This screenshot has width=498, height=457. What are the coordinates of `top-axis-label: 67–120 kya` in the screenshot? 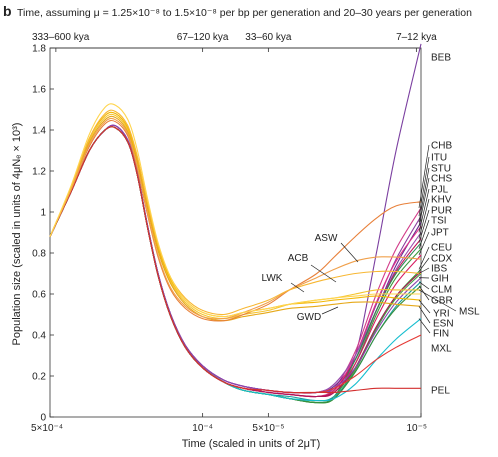 It's located at (203, 37).